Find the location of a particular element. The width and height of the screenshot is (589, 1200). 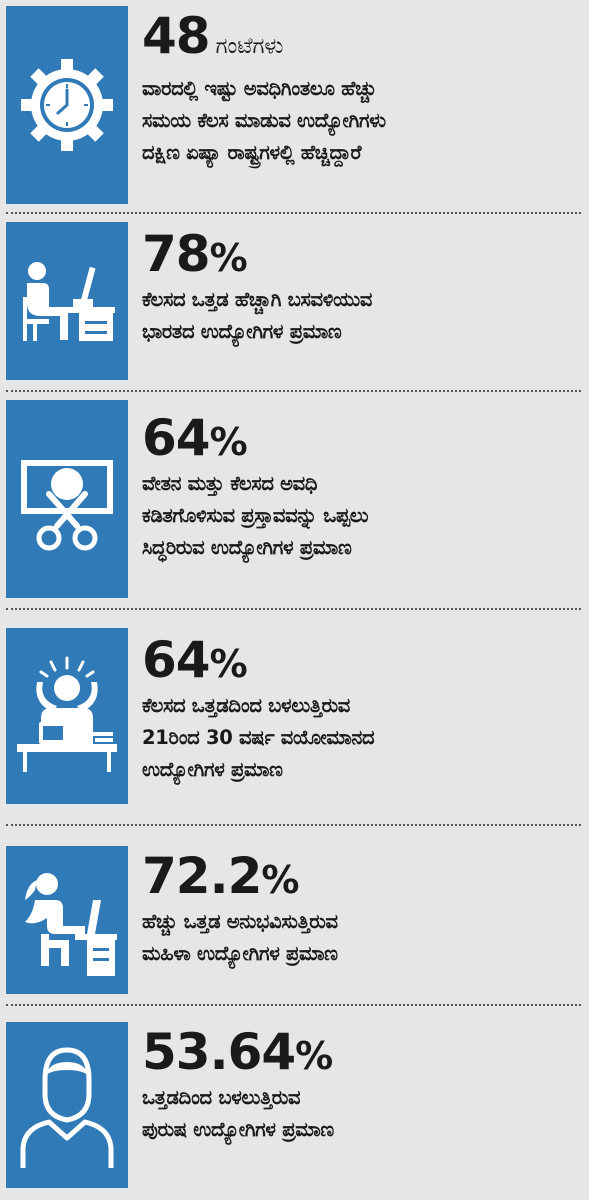

stat-desc-line: ದಕ್ಷಿಣ ಏಷ್ಯಾ ರಾಷ್ಟ್ರಗಳಲ್ಲಿ ಹೆಚ್ಚಿದ್ದಾರೆ is located at coordinates (252, 152).